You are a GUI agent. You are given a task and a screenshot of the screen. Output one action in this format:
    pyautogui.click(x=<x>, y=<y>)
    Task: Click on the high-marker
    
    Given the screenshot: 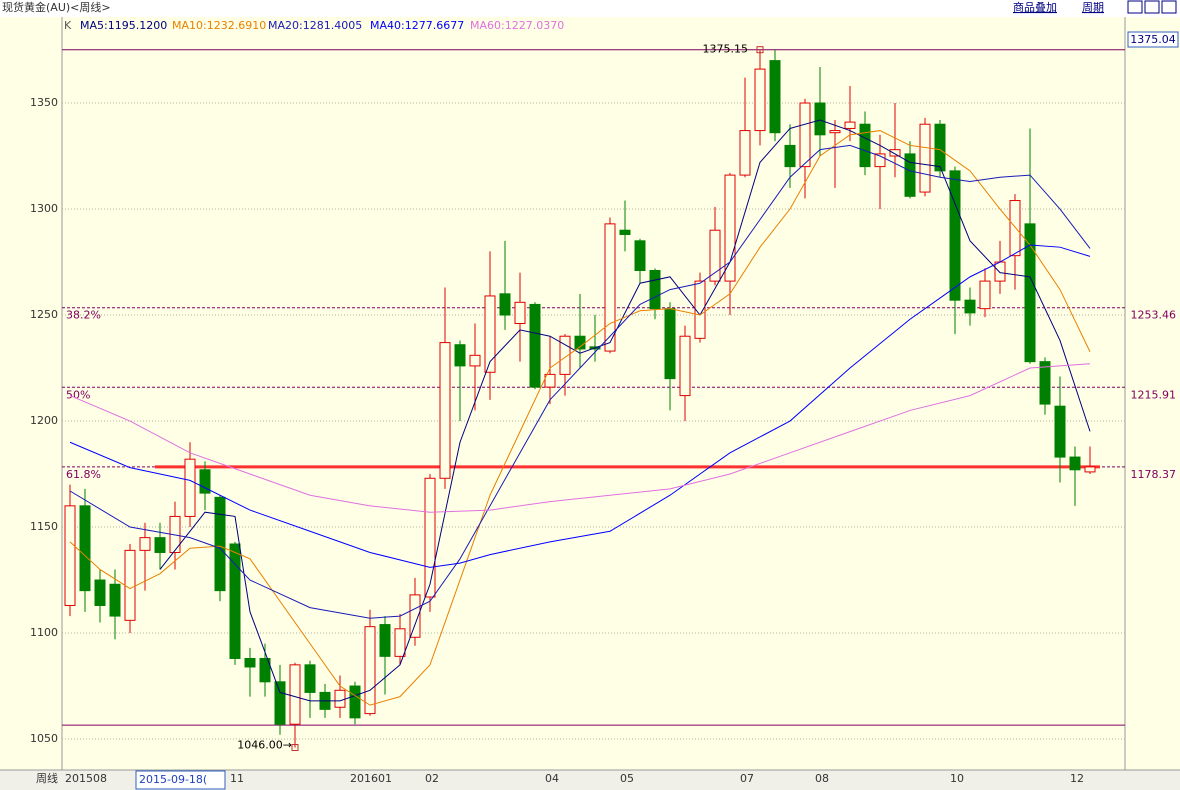 What is the action you would take?
    pyautogui.click(x=760, y=50)
    